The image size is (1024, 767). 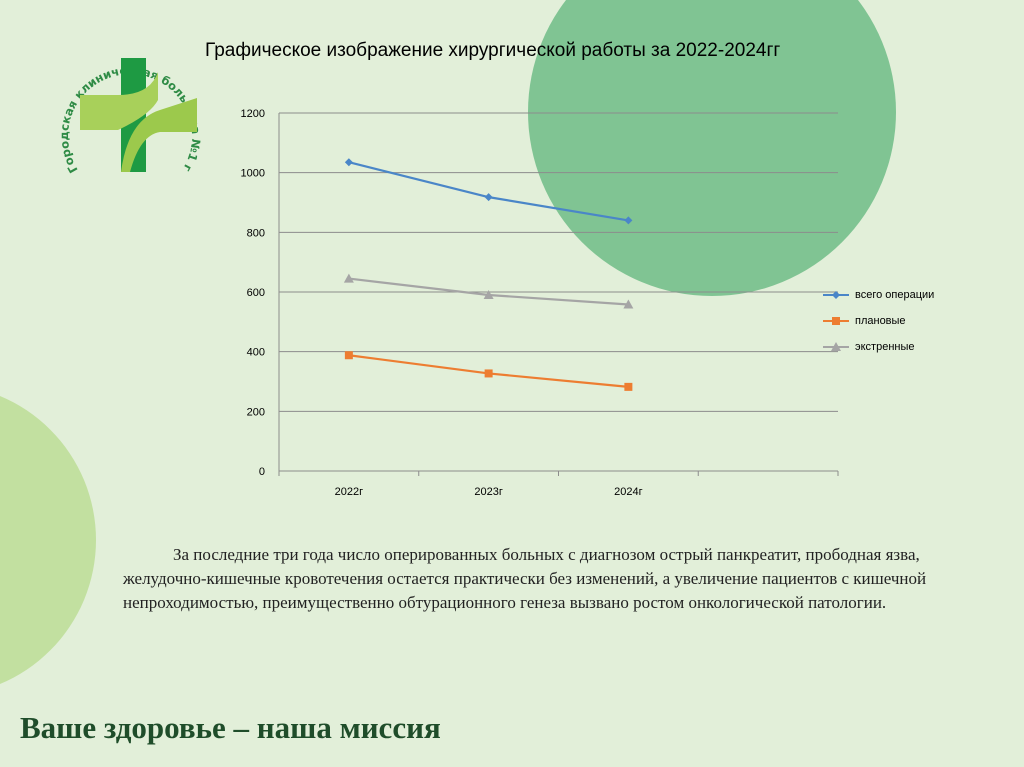 What do you see at coordinates (48, 540) in the screenshot?
I see `decorative-left-circle` at bounding box center [48, 540].